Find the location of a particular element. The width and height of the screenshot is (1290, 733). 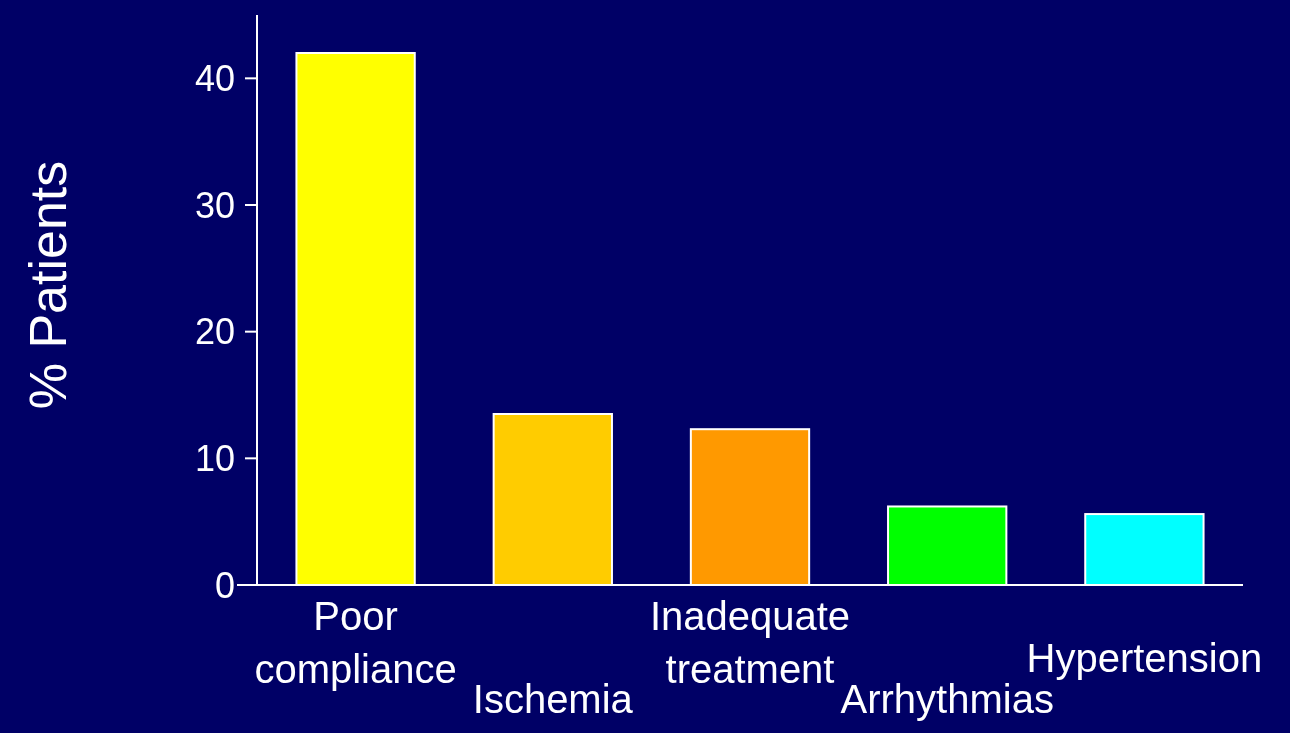

x-tick-label: Arrhythmias is located at coordinates (947, 699).